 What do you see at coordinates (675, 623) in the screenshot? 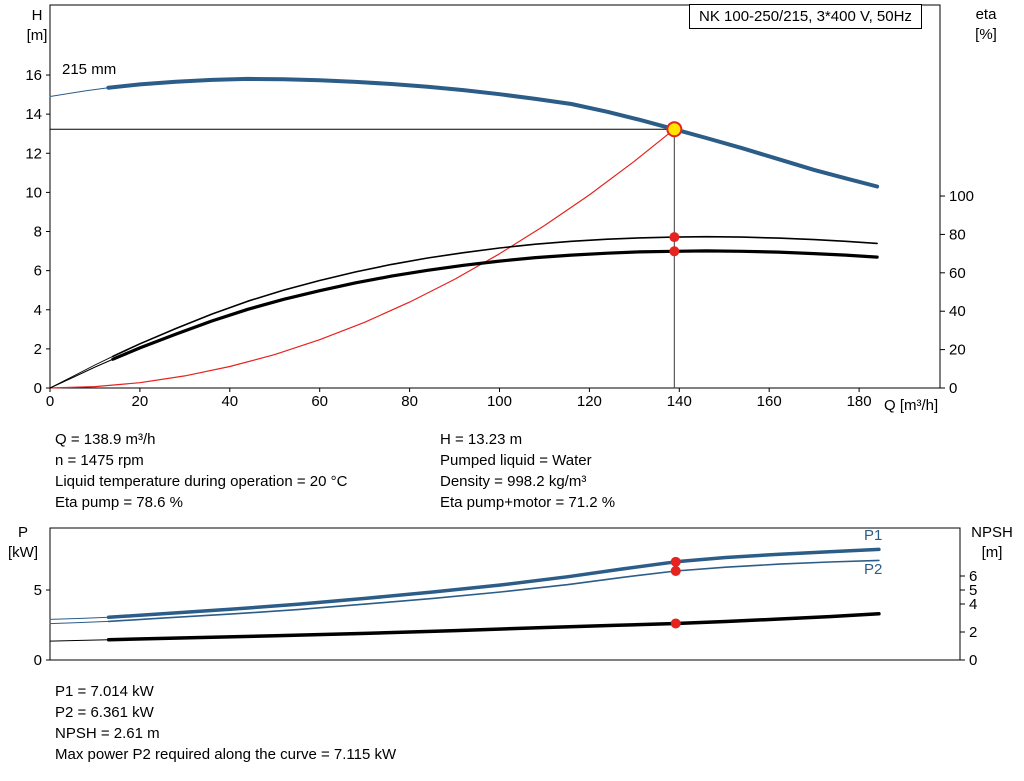
I see `npsh-point` at bounding box center [675, 623].